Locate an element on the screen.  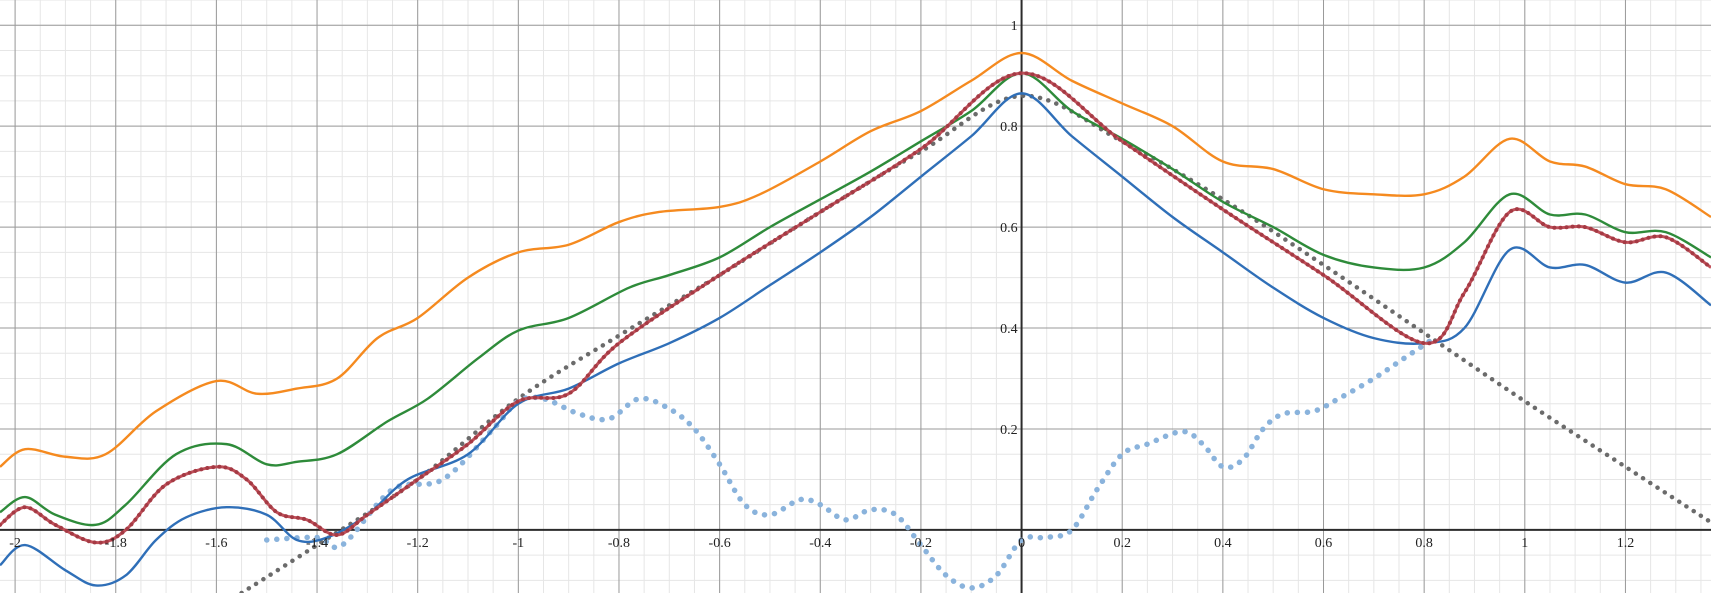
y-tick-label: 0.6 is located at coordinates (1009, 228).